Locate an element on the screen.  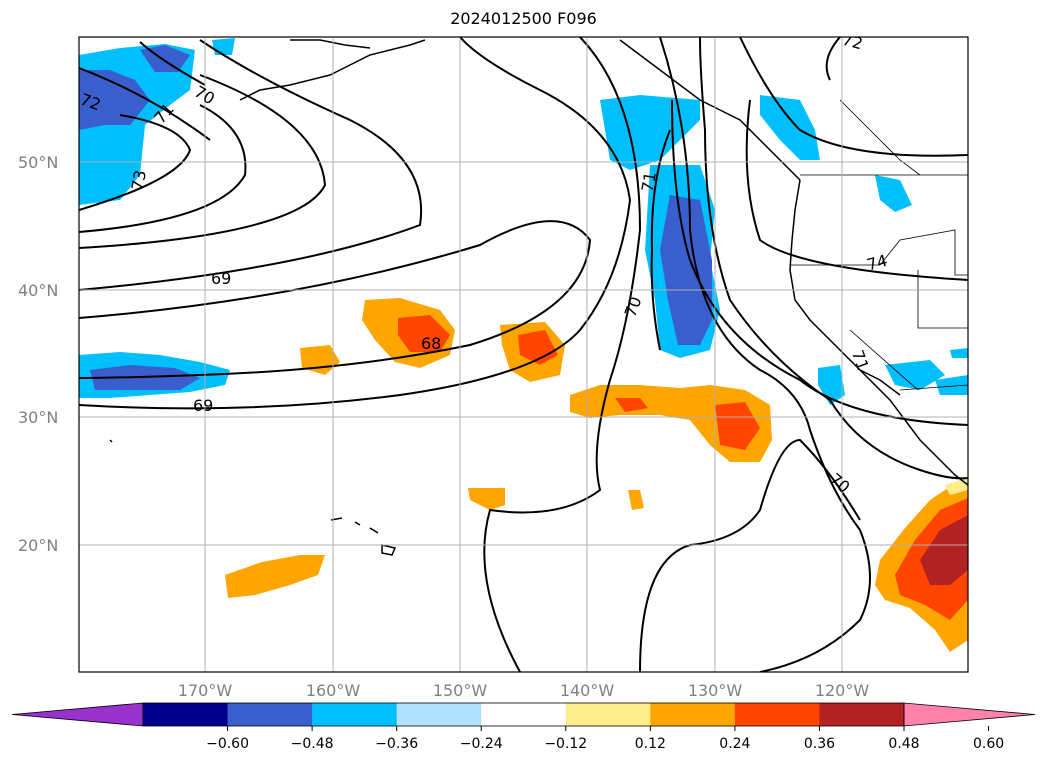
political-borders is located at coordinates (879, 245).